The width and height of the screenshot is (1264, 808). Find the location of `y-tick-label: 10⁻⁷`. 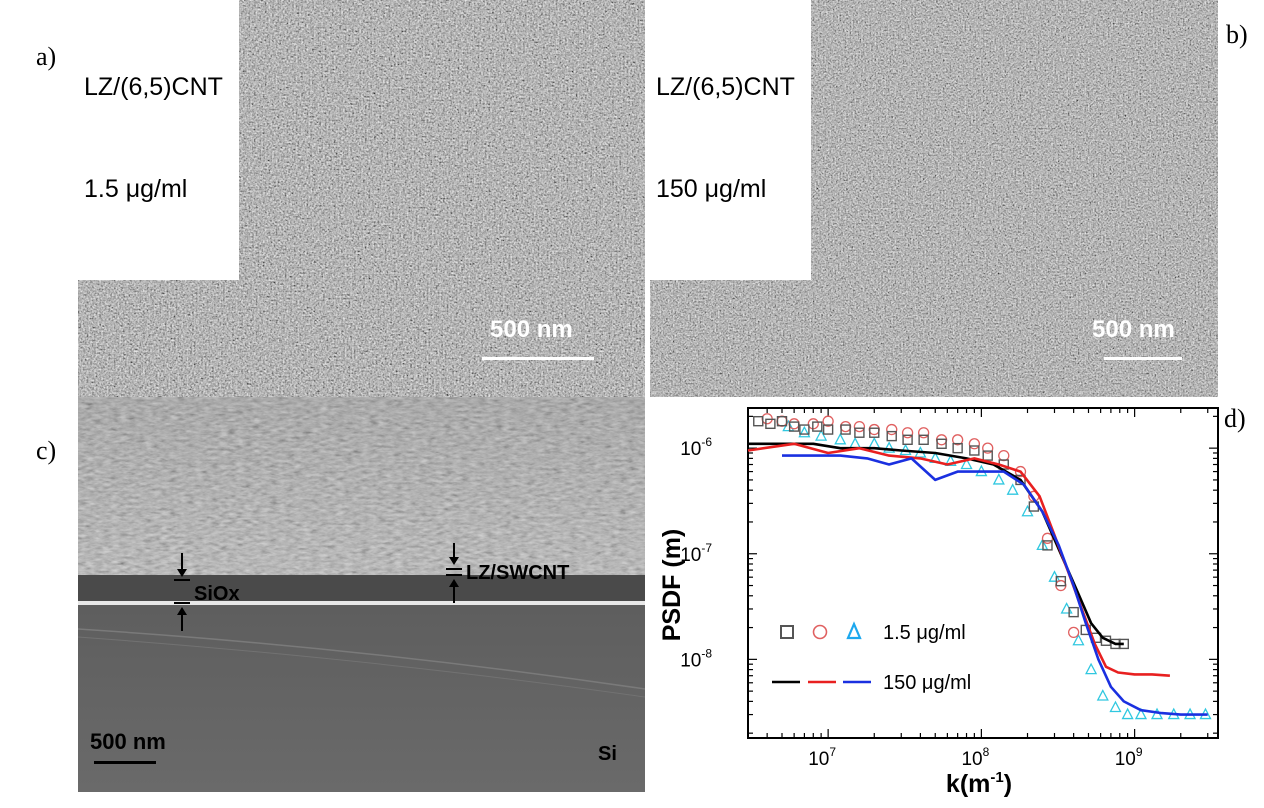

y-tick-label: 10⁻⁷ is located at coordinates (696, 553).